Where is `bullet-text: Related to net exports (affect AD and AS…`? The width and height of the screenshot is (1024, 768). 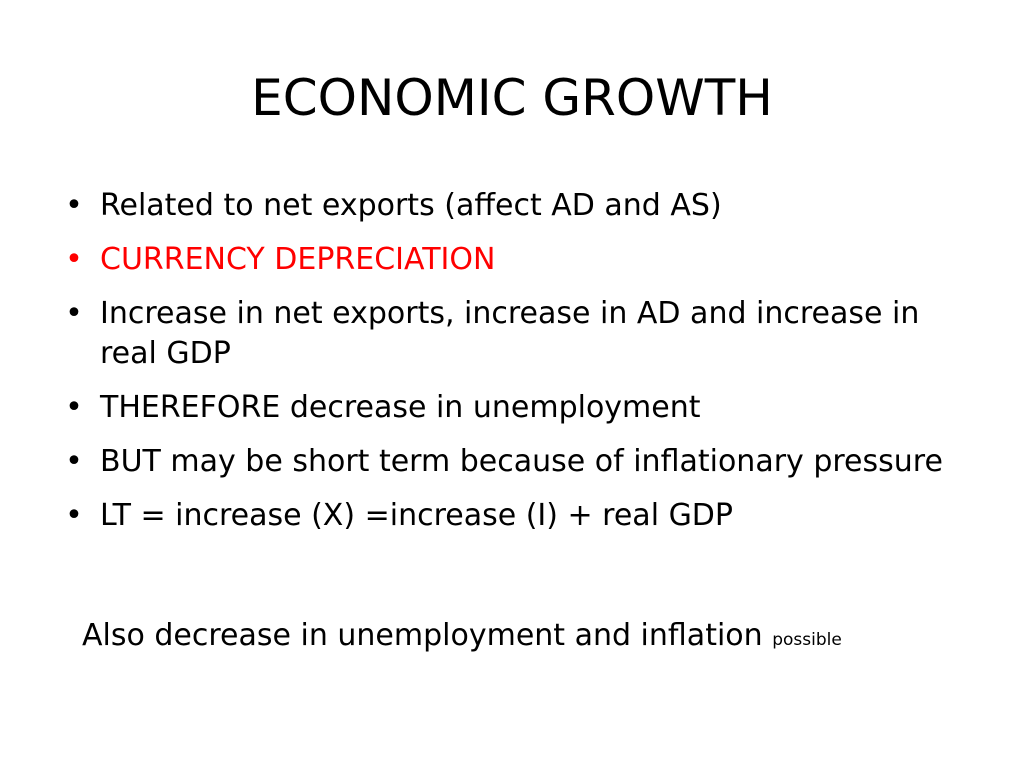
bullet-text: Related to net exports (affect AD and AS… is located at coordinates (411, 205).